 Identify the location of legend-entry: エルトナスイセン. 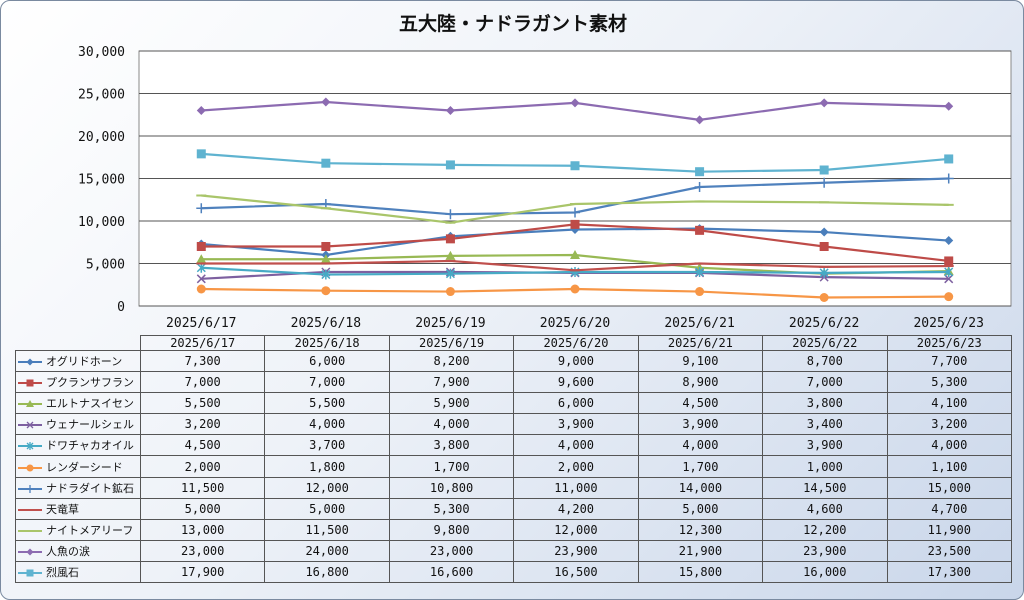
(78, 403).